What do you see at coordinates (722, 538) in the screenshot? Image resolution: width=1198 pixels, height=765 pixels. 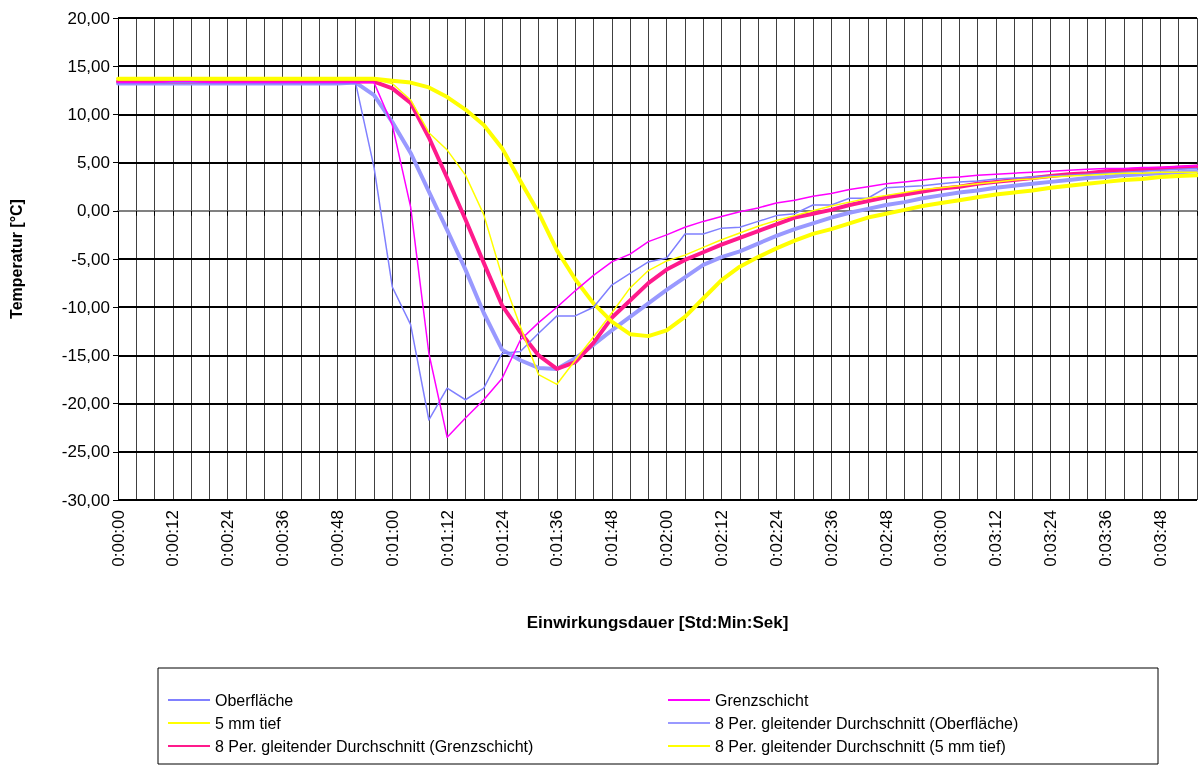 I see `x-tick-label: 0:02:12` at bounding box center [722, 538].